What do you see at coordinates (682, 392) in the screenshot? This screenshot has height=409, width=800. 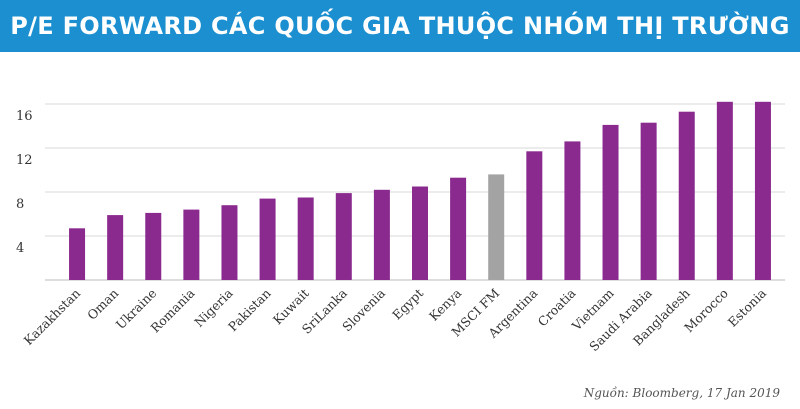 I see `source-note: Nguồn: Bloomberg, 17 Jan 2019` at bounding box center [682, 392].